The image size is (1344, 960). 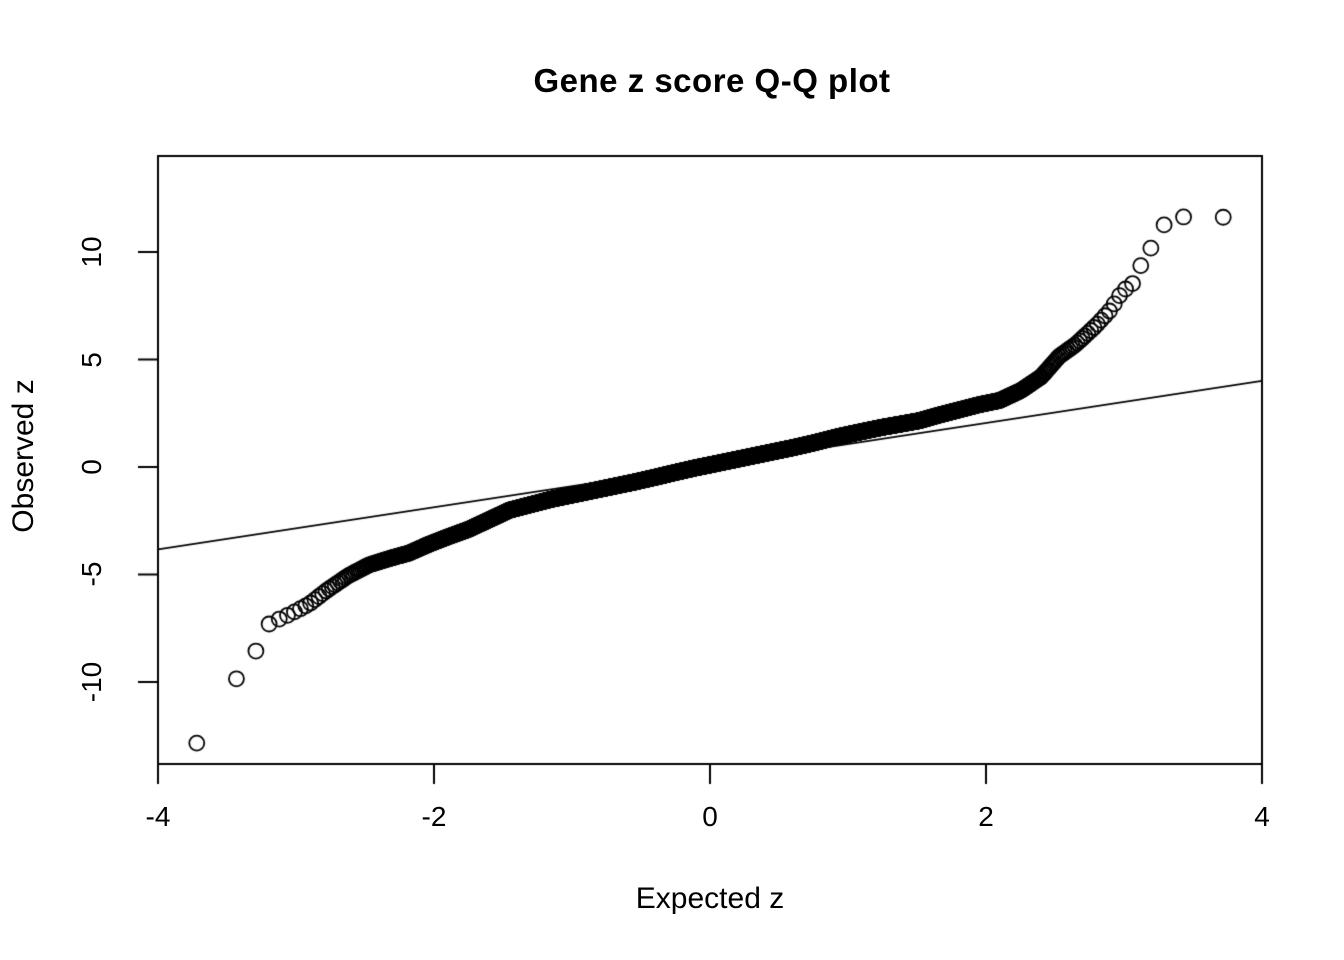 What do you see at coordinates (91, 574) in the screenshot?
I see `y-tick-label-neg5: -5` at bounding box center [91, 574].